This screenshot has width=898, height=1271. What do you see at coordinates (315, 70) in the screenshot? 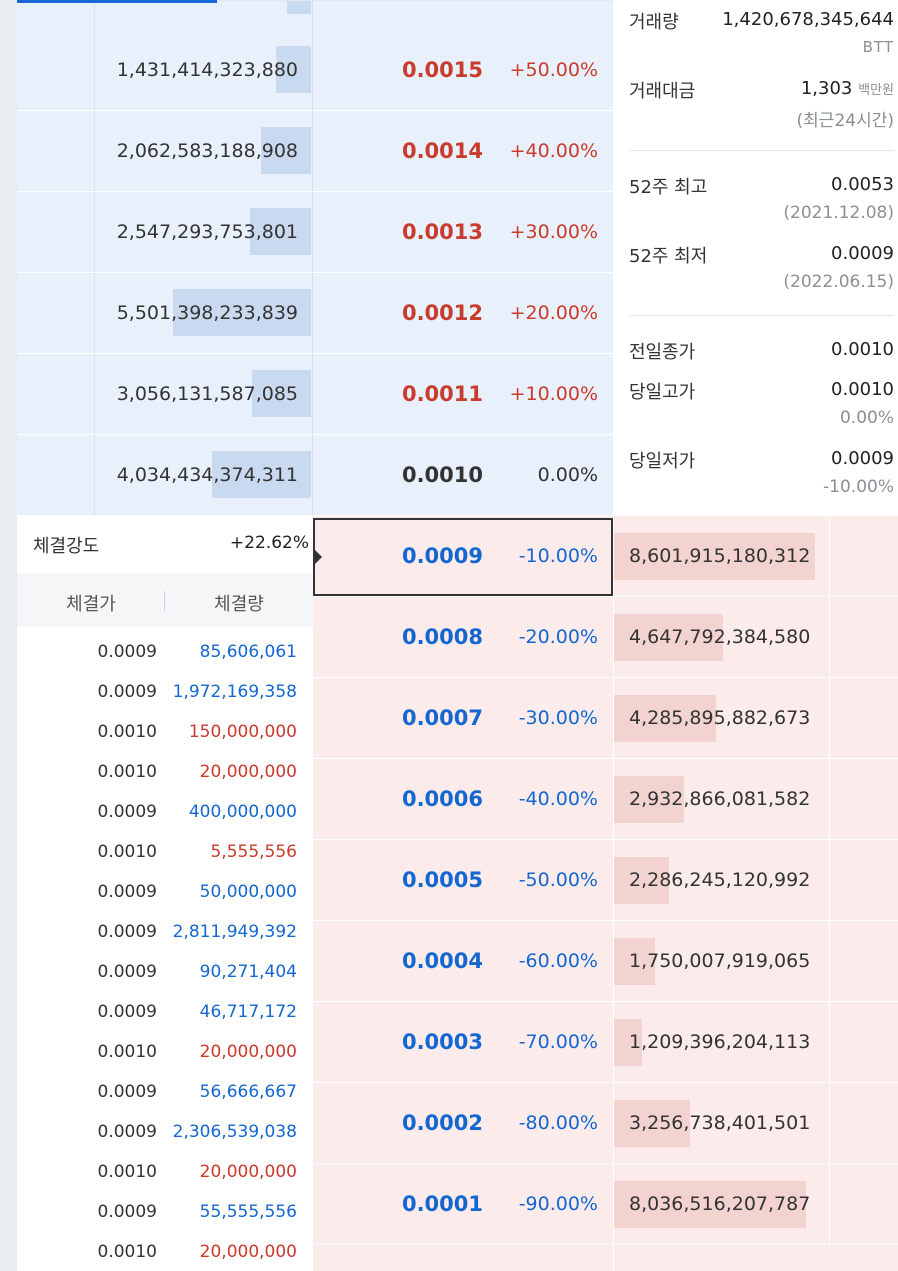
I see `ask-row: 1,431,414,323,880 0.0015 +50.00%` at bounding box center [315, 70].